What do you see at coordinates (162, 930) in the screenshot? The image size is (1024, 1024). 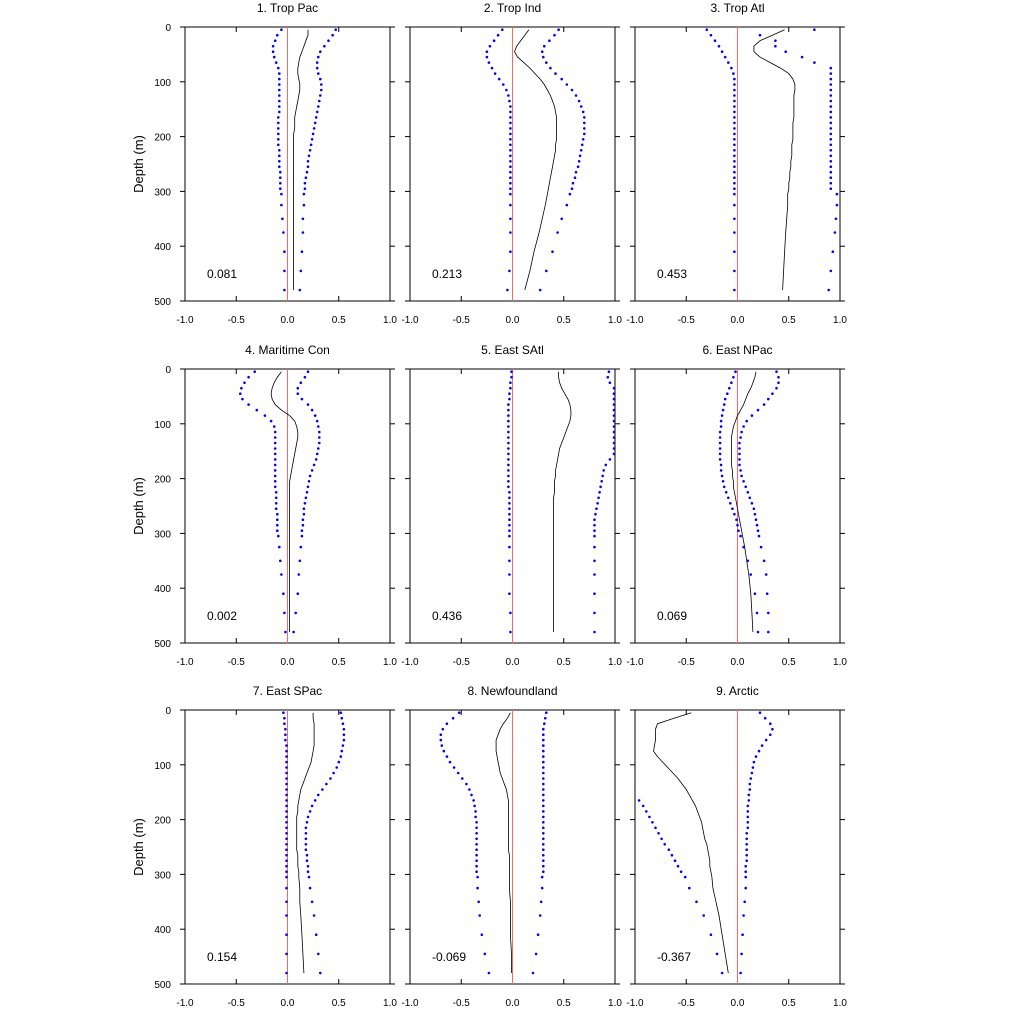 I see `y-tick-label: 400` at bounding box center [162, 930].